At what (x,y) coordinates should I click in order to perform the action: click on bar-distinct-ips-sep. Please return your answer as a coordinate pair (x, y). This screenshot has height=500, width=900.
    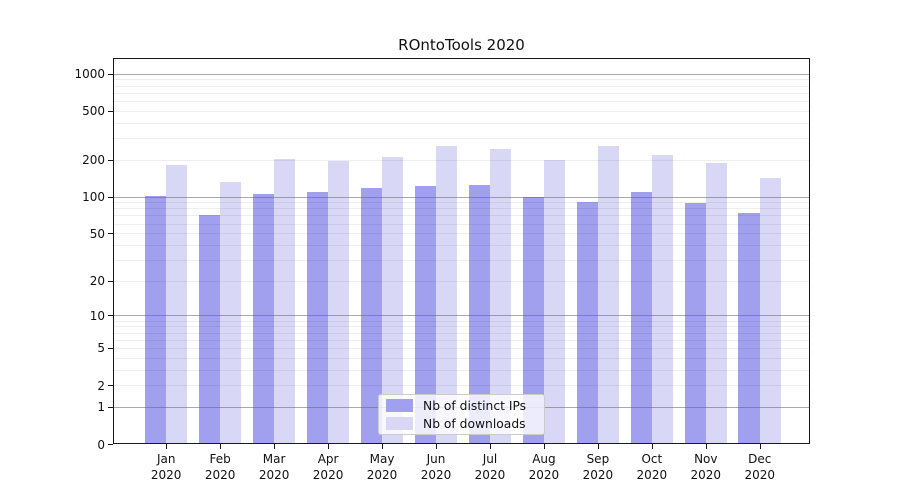
    Looking at the image, I should click on (587, 322).